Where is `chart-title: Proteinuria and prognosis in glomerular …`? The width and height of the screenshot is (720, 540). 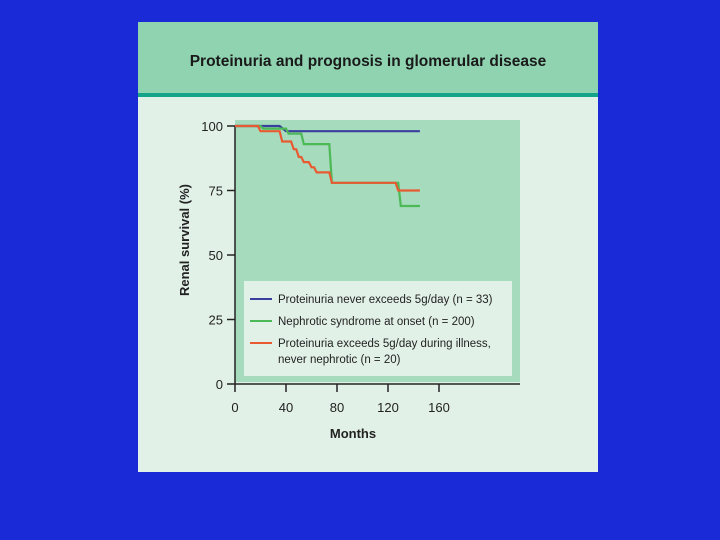 chart-title: Proteinuria and prognosis in glomerular … is located at coordinates (368, 61).